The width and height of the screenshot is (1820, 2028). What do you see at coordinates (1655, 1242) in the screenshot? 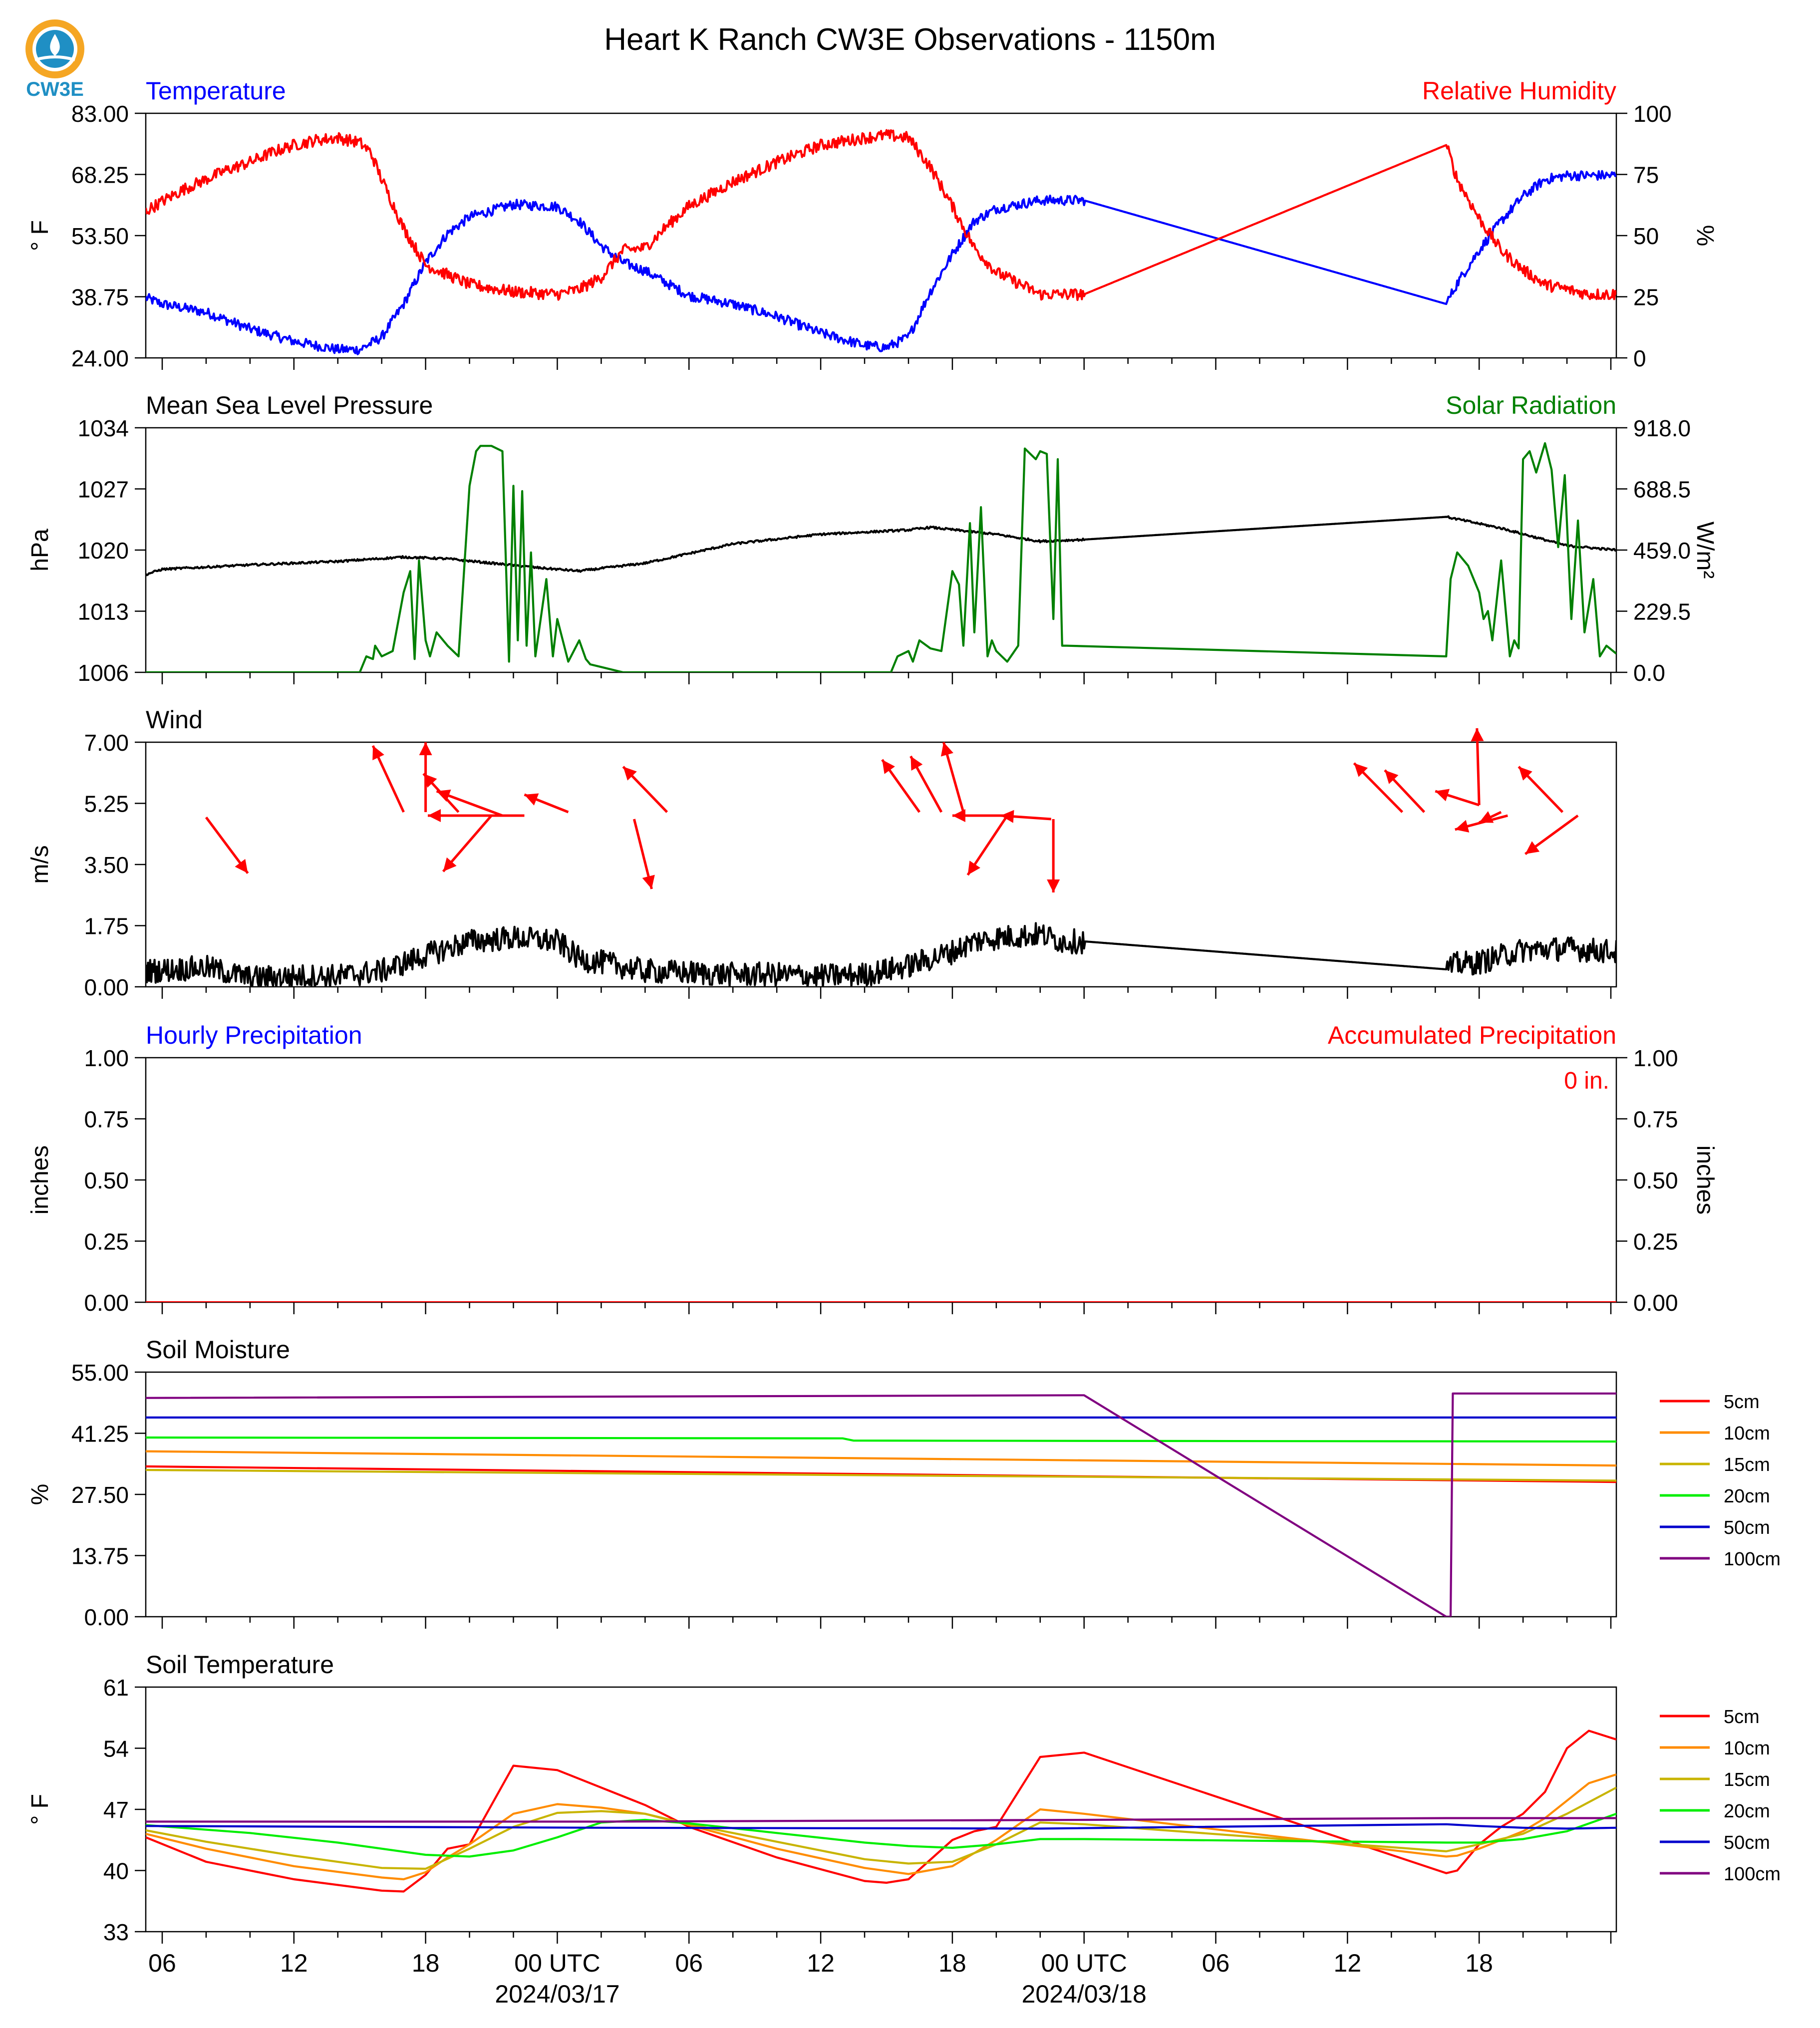
I see `y-right-tick-label: 0.25` at bounding box center [1655, 1242].